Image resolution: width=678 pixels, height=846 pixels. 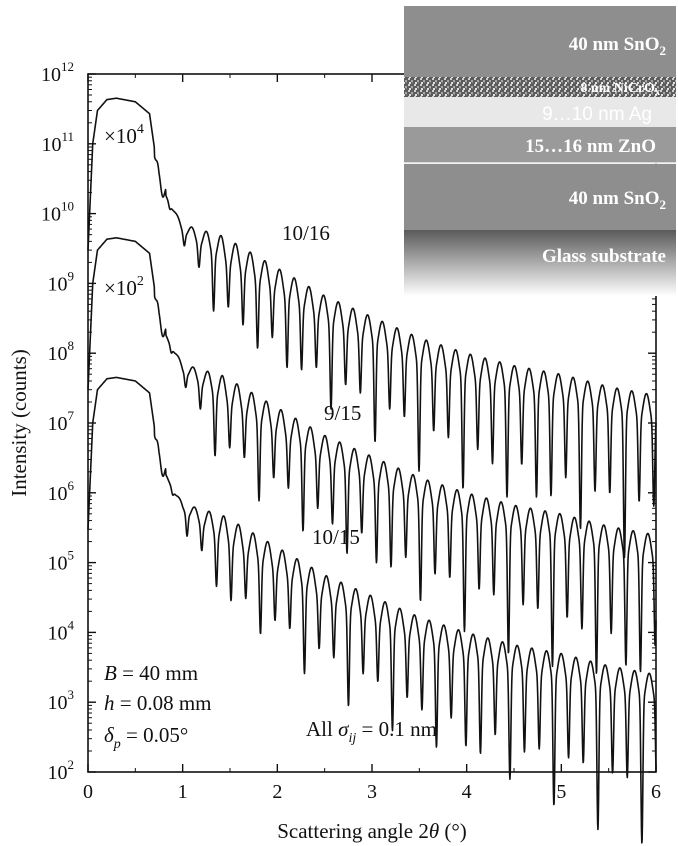 What do you see at coordinates (590, 146) in the screenshot?
I see `layer-label-zno: 15…16 nm ZnO` at bounding box center [590, 146].